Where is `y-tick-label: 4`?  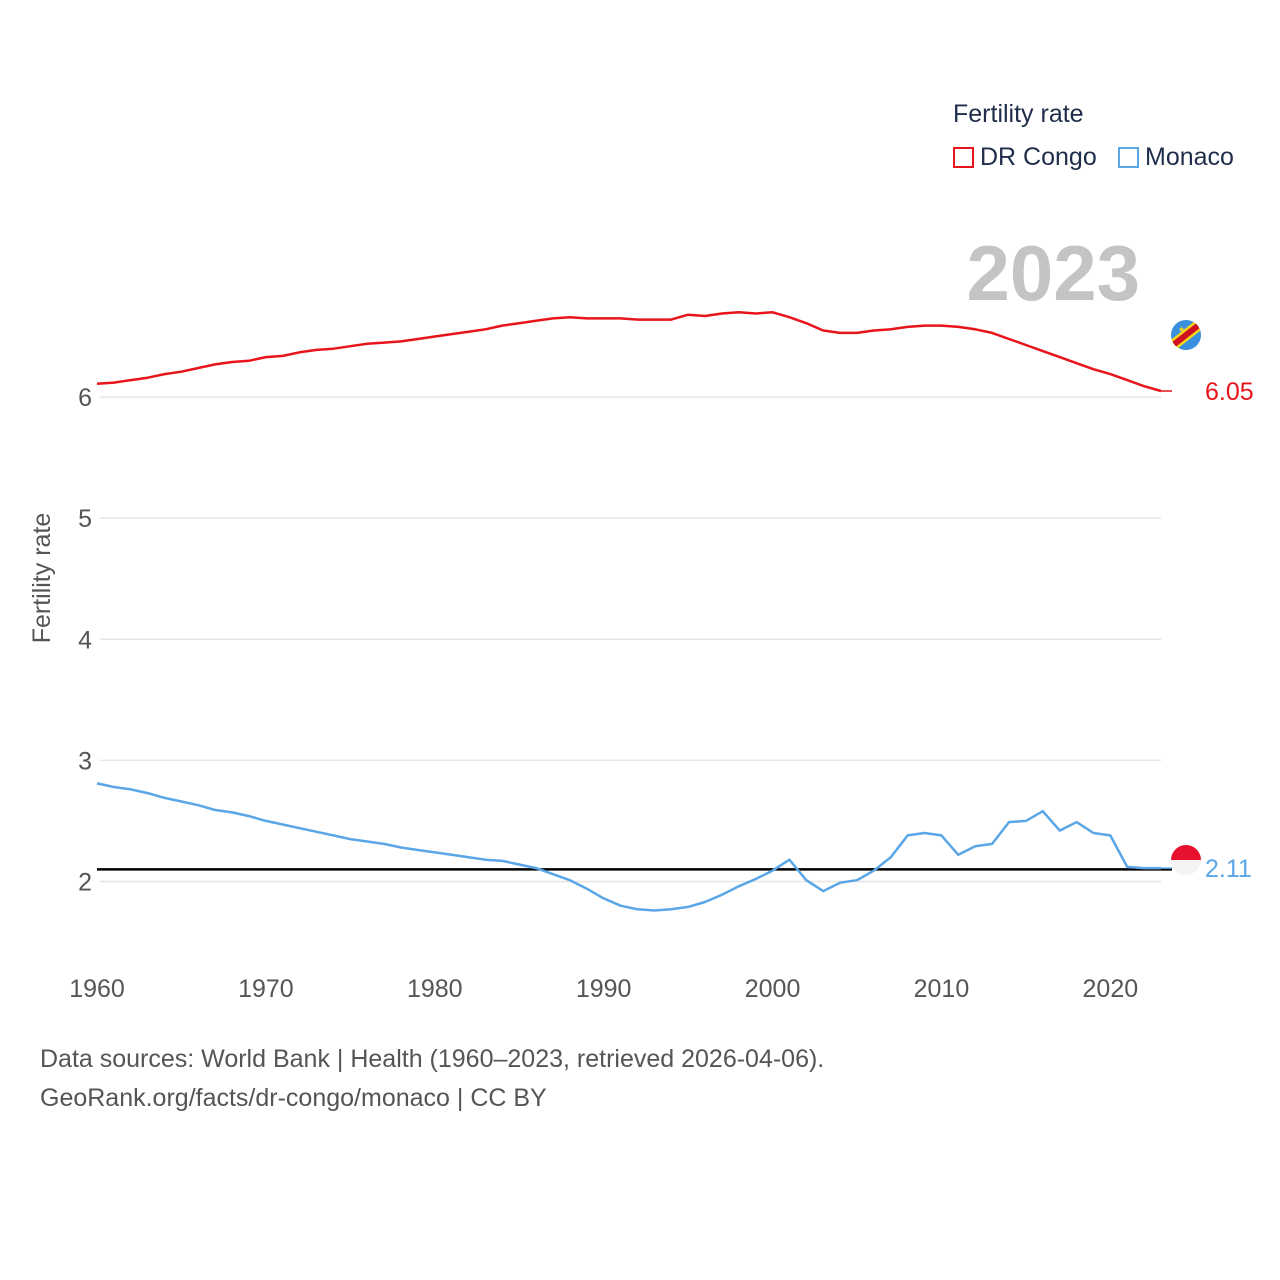 y-tick-label: 4 is located at coordinates (85, 640).